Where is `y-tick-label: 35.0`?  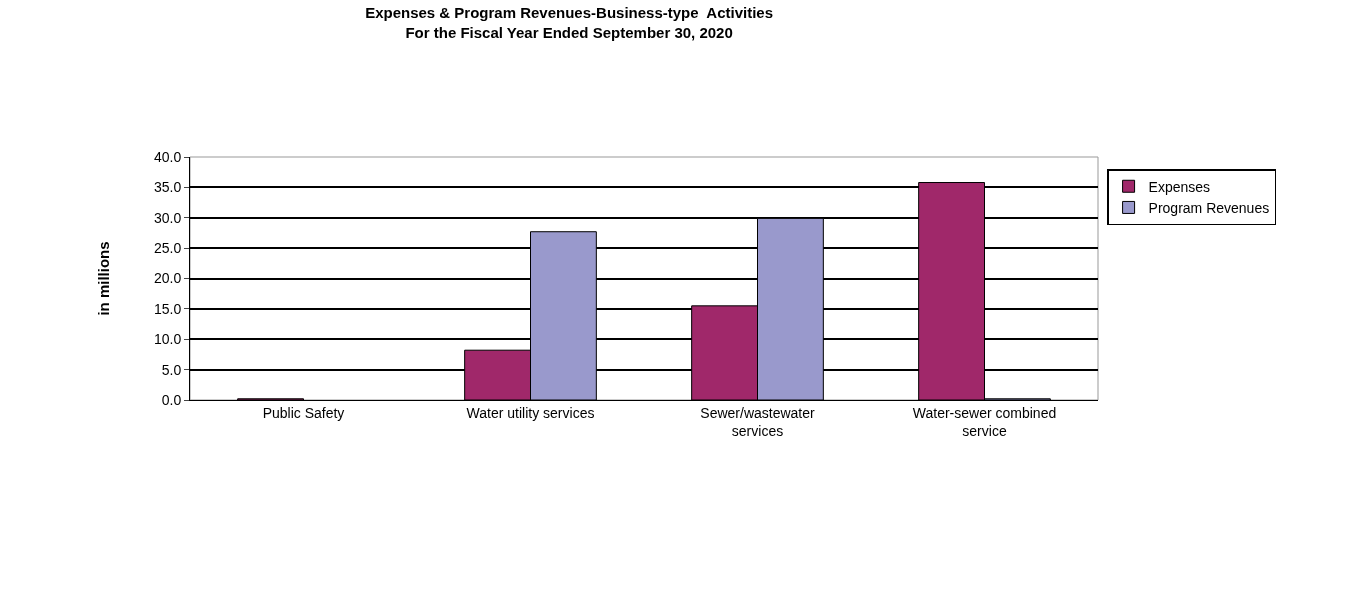 y-tick-label: 35.0 is located at coordinates (167, 187).